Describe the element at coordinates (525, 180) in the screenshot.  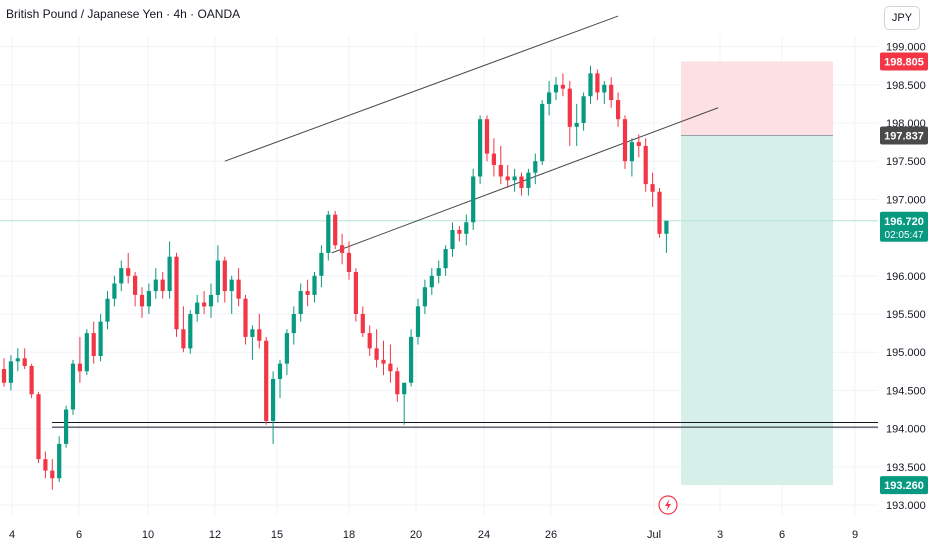
I see `channel-lower-line` at that location.